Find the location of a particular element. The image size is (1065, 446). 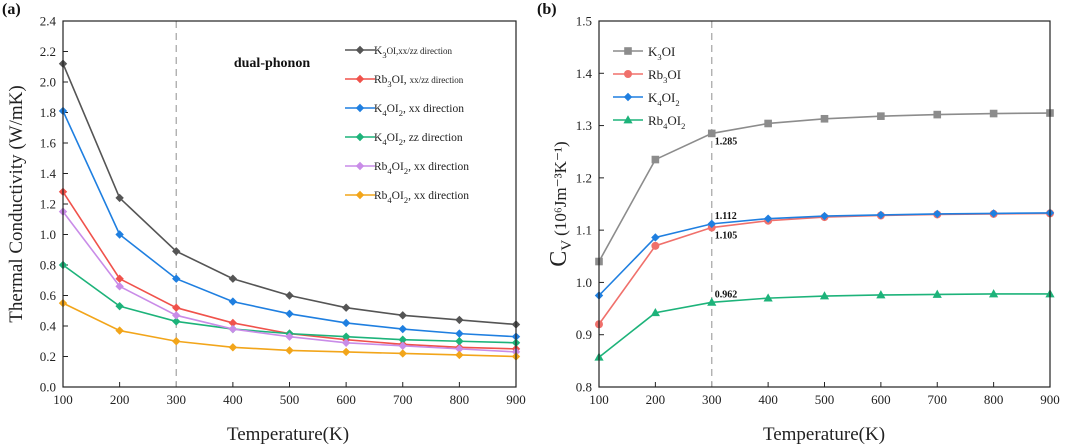

panel-a-x-tick-label: 500 is located at coordinates (290, 399).